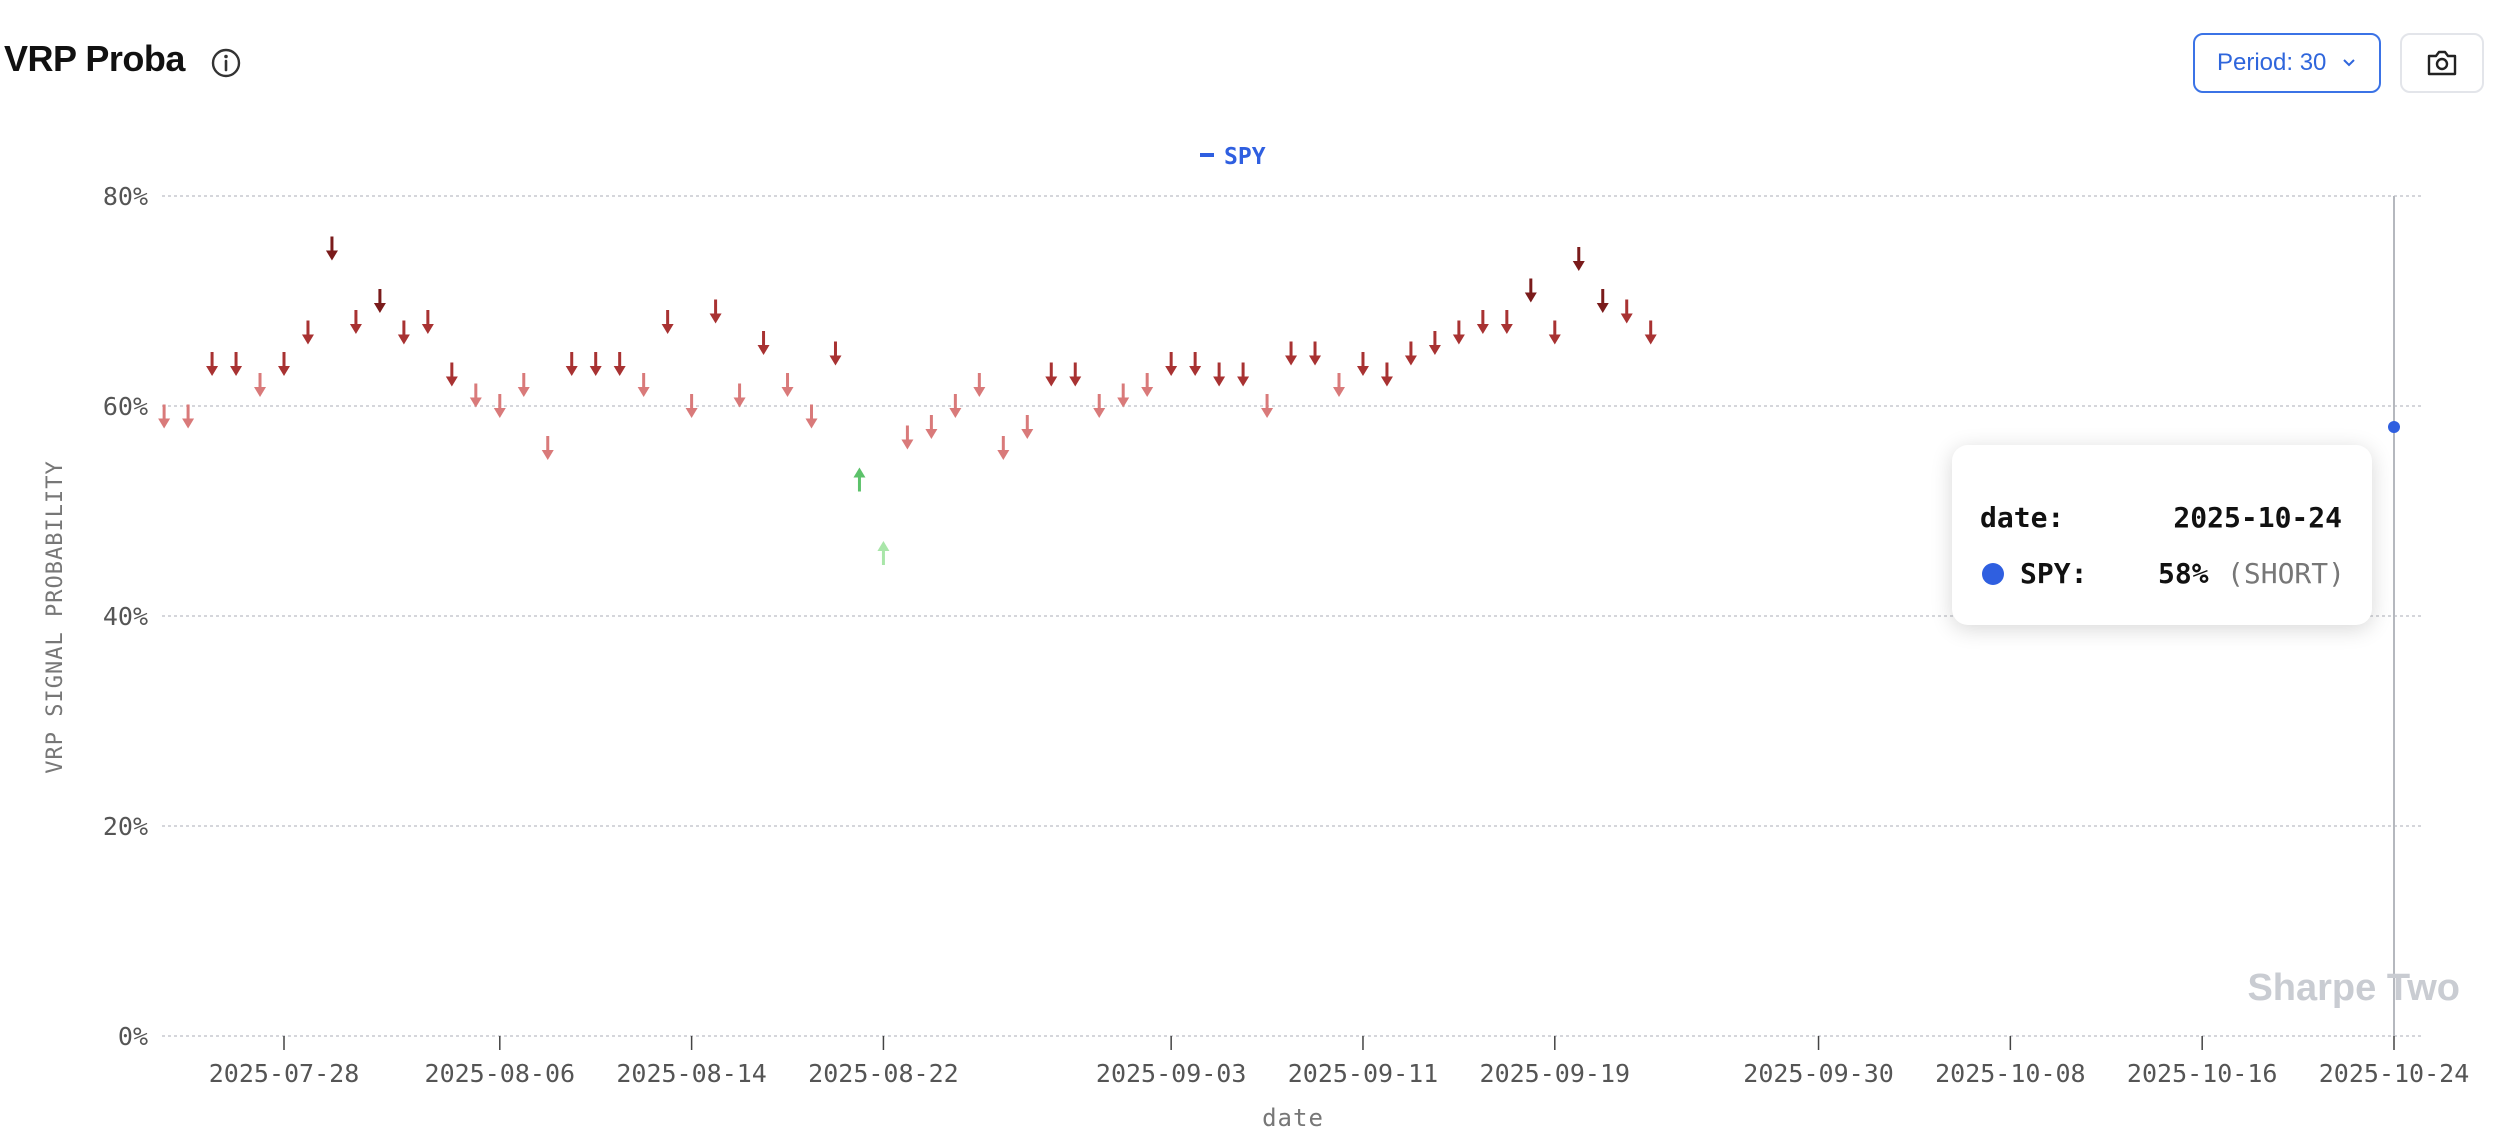 The height and width of the screenshot is (1148, 2512). I want to click on y-tick-label: 60%, so click(125, 406).